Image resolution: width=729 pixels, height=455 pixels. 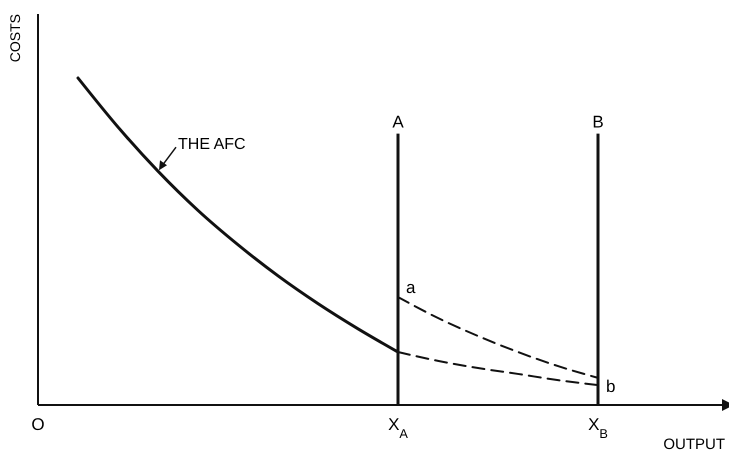 I want to click on series-label: THE AFC, so click(x=212, y=145).